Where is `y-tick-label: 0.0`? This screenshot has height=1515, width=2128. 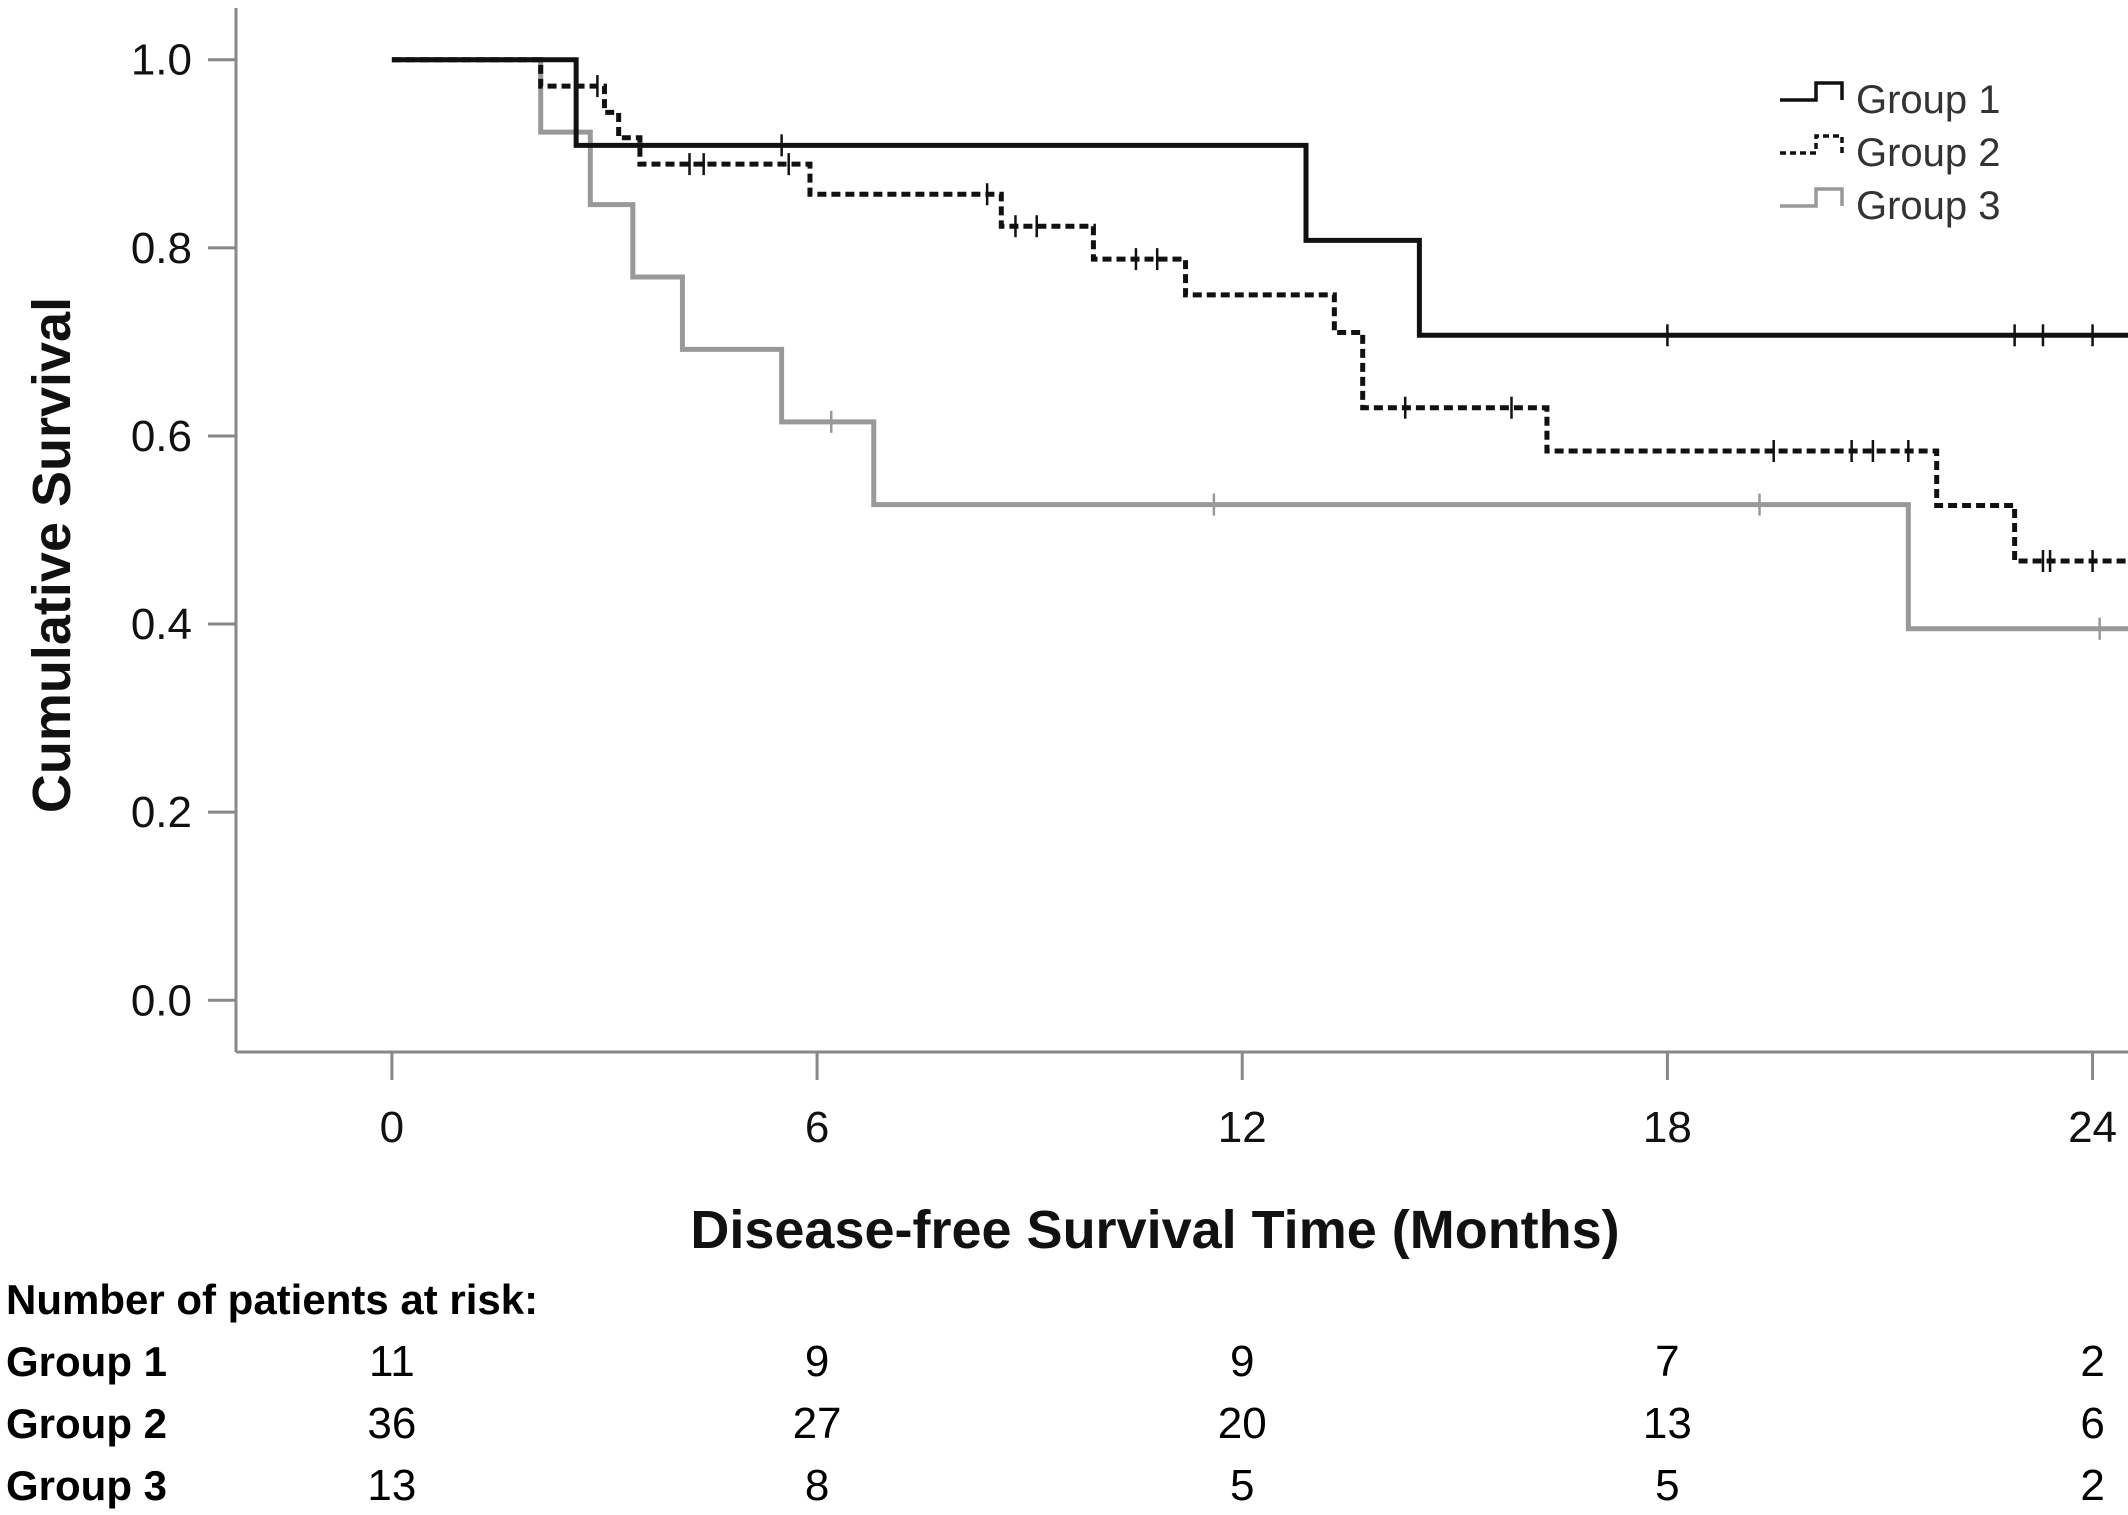
y-tick-label: 0.0 is located at coordinates (161, 1000).